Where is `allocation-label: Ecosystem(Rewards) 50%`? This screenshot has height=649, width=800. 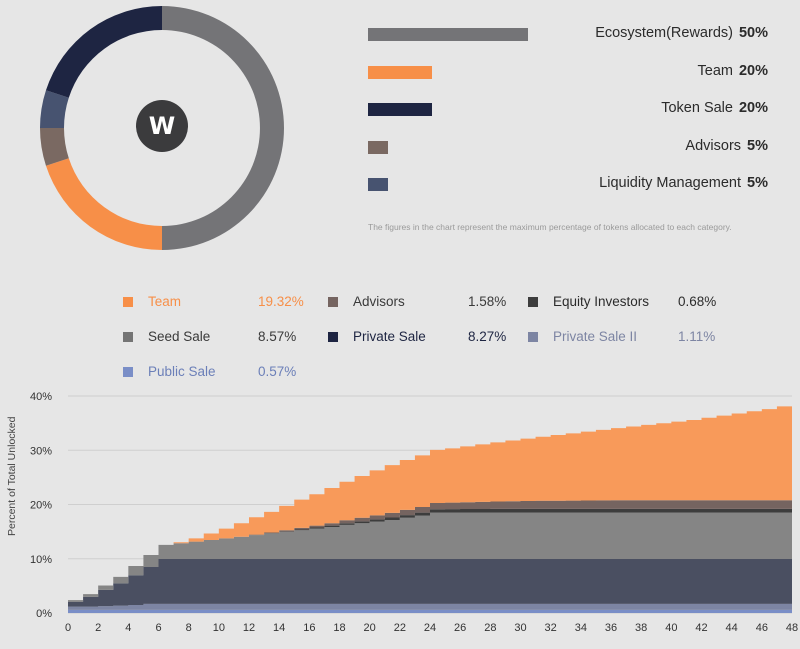 allocation-label: Ecosystem(Rewards) 50% is located at coordinates (681, 33).